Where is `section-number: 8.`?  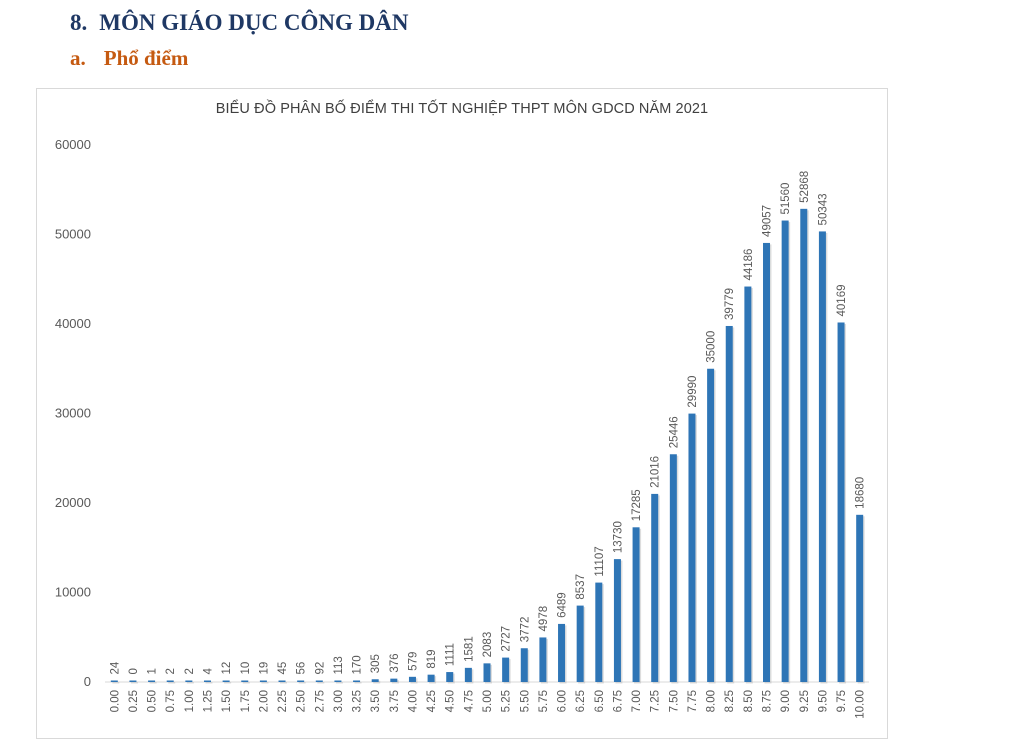 section-number: 8. is located at coordinates (79, 22).